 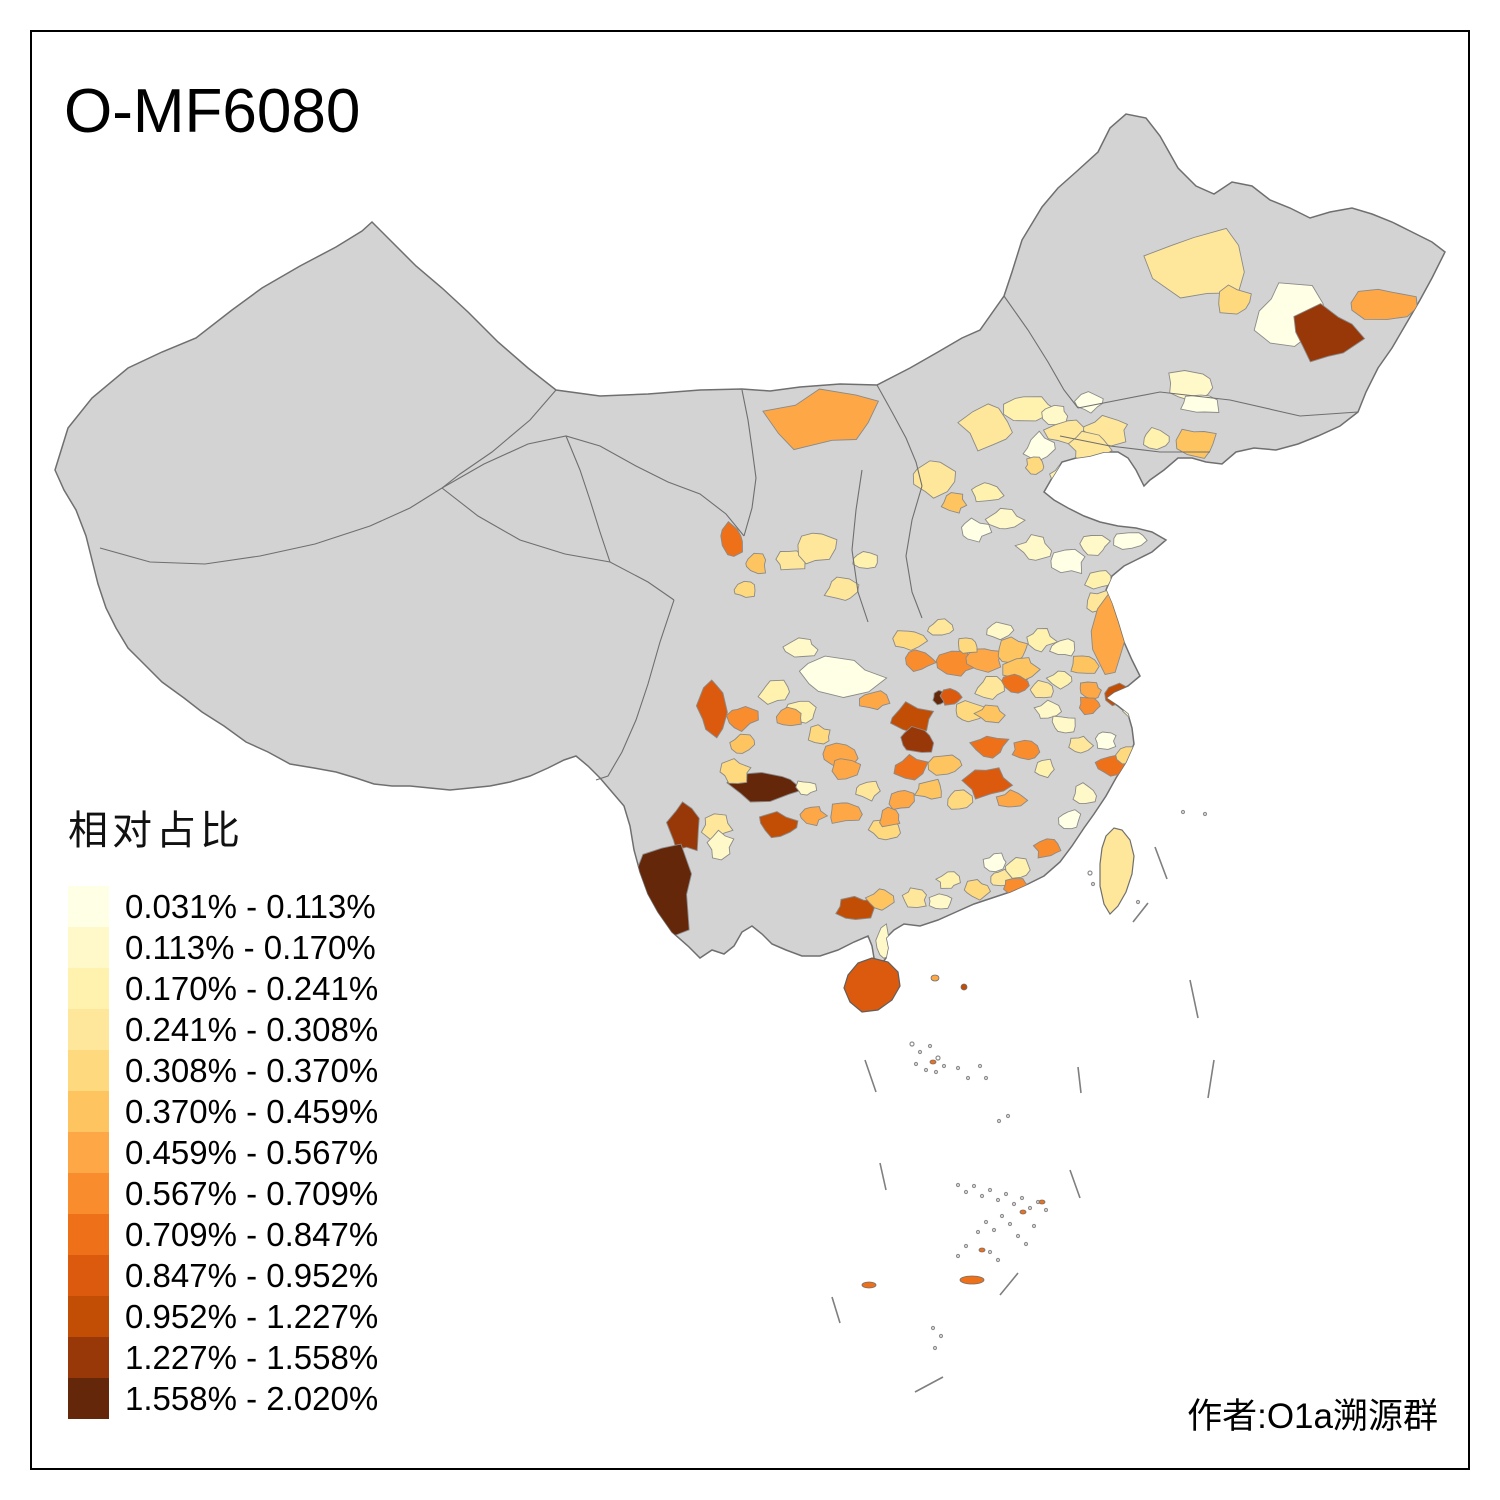 I want to click on legend-label: 0.370% - 0.459%, so click(x=252, y=1111).